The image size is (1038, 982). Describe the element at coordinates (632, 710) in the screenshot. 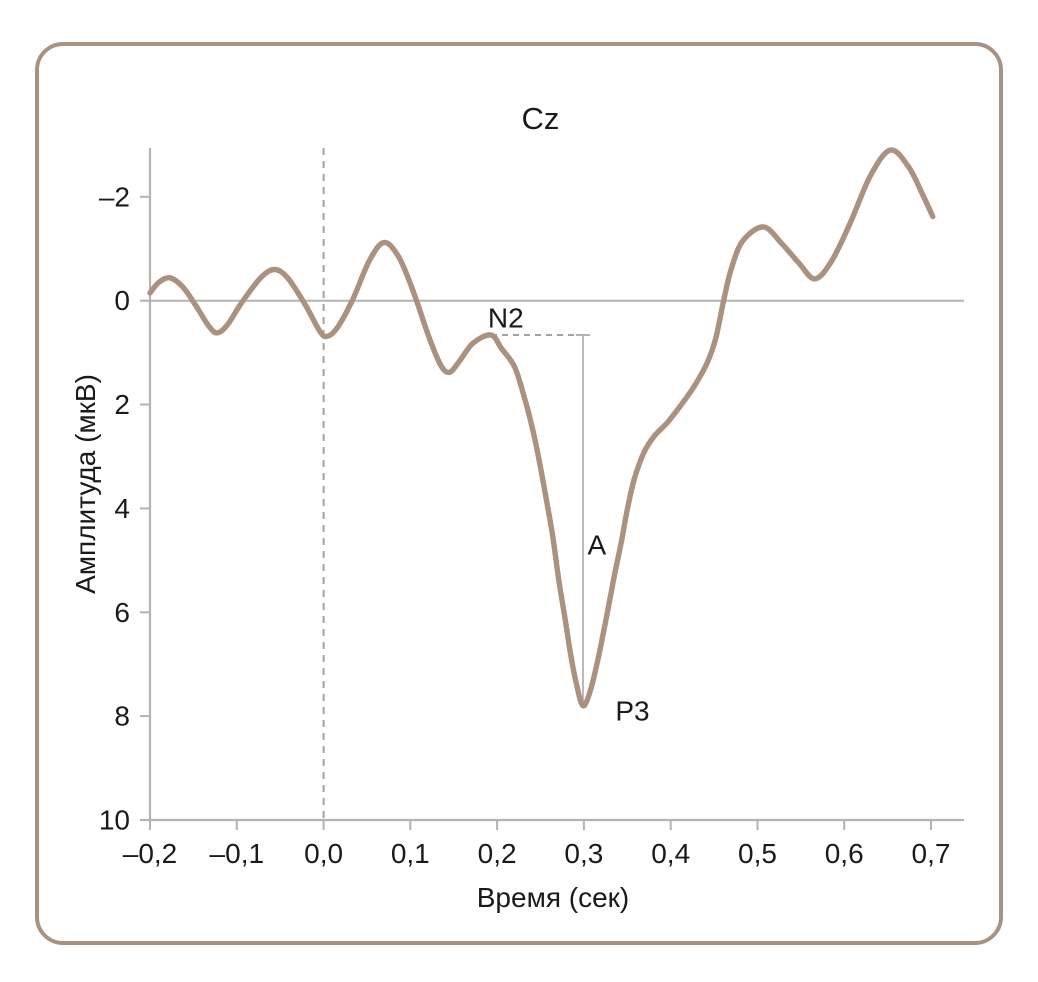

I see `p3-label: P3` at that location.